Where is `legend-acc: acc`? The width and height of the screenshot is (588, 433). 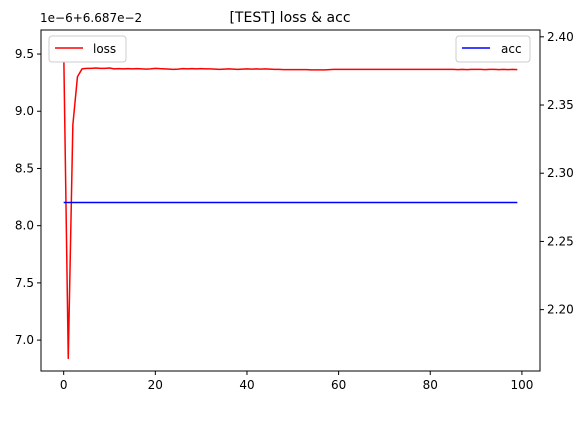 legend-acc: acc is located at coordinates (493, 49).